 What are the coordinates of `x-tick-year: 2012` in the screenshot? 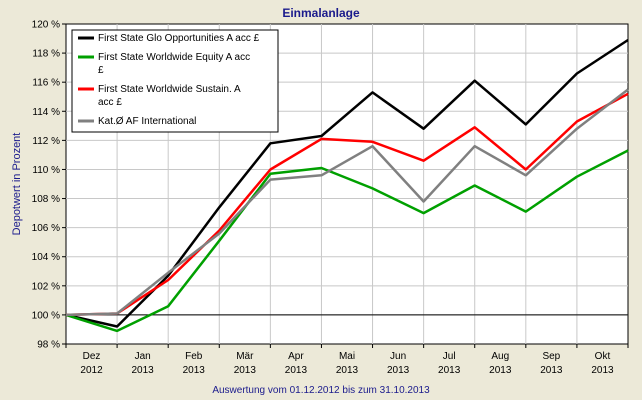 It's located at (91, 370).